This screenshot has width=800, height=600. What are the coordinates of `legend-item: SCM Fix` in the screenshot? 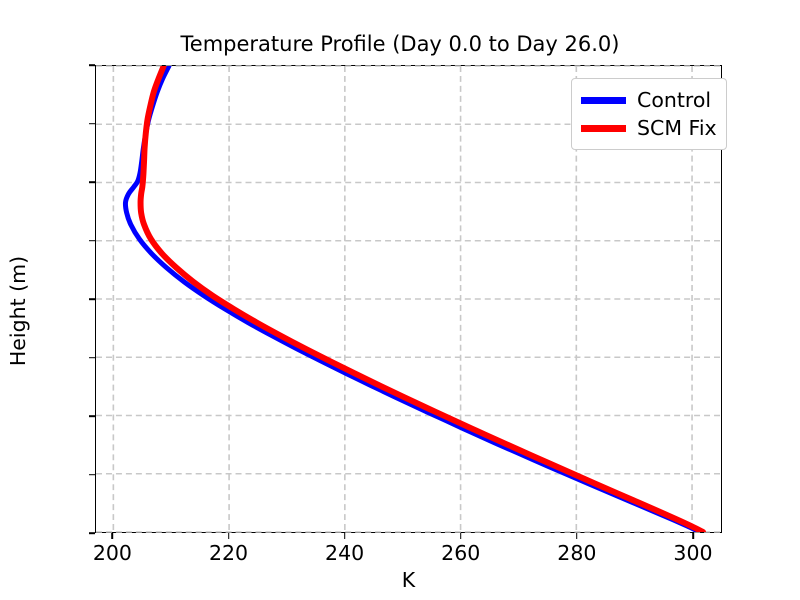 It's located at (649, 128).